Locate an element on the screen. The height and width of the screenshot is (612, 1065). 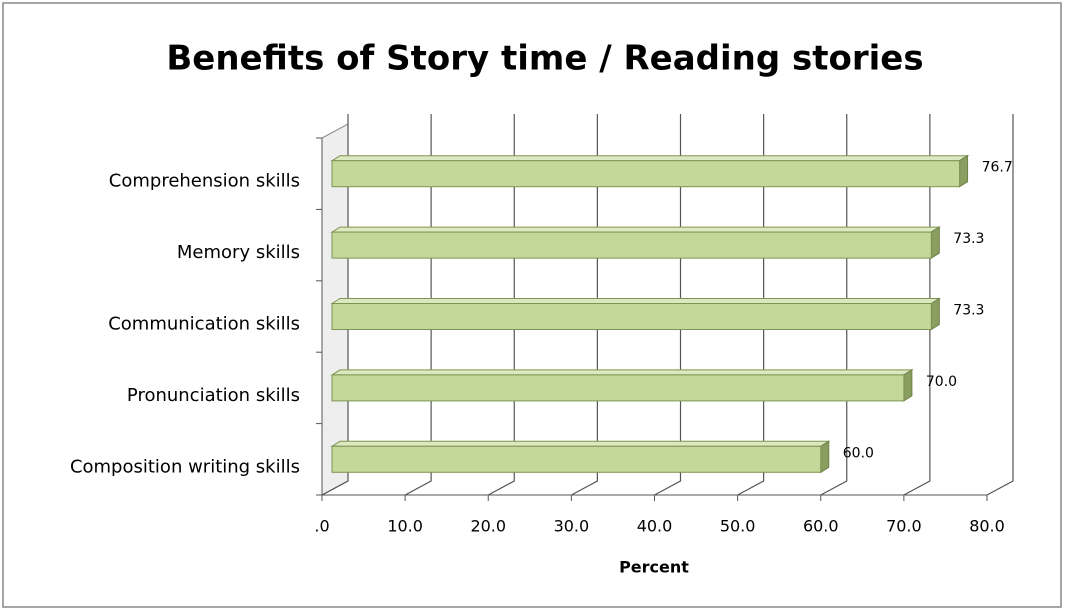
y-tick-label: Comprehension skills is located at coordinates (204, 181).